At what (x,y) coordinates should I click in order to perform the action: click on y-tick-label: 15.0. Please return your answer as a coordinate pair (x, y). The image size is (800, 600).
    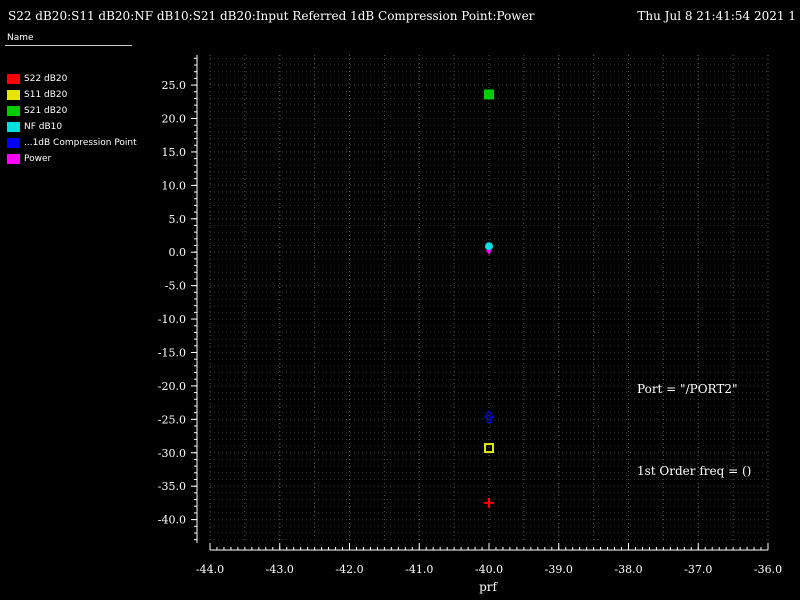
    Looking at the image, I should click on (174, 152).